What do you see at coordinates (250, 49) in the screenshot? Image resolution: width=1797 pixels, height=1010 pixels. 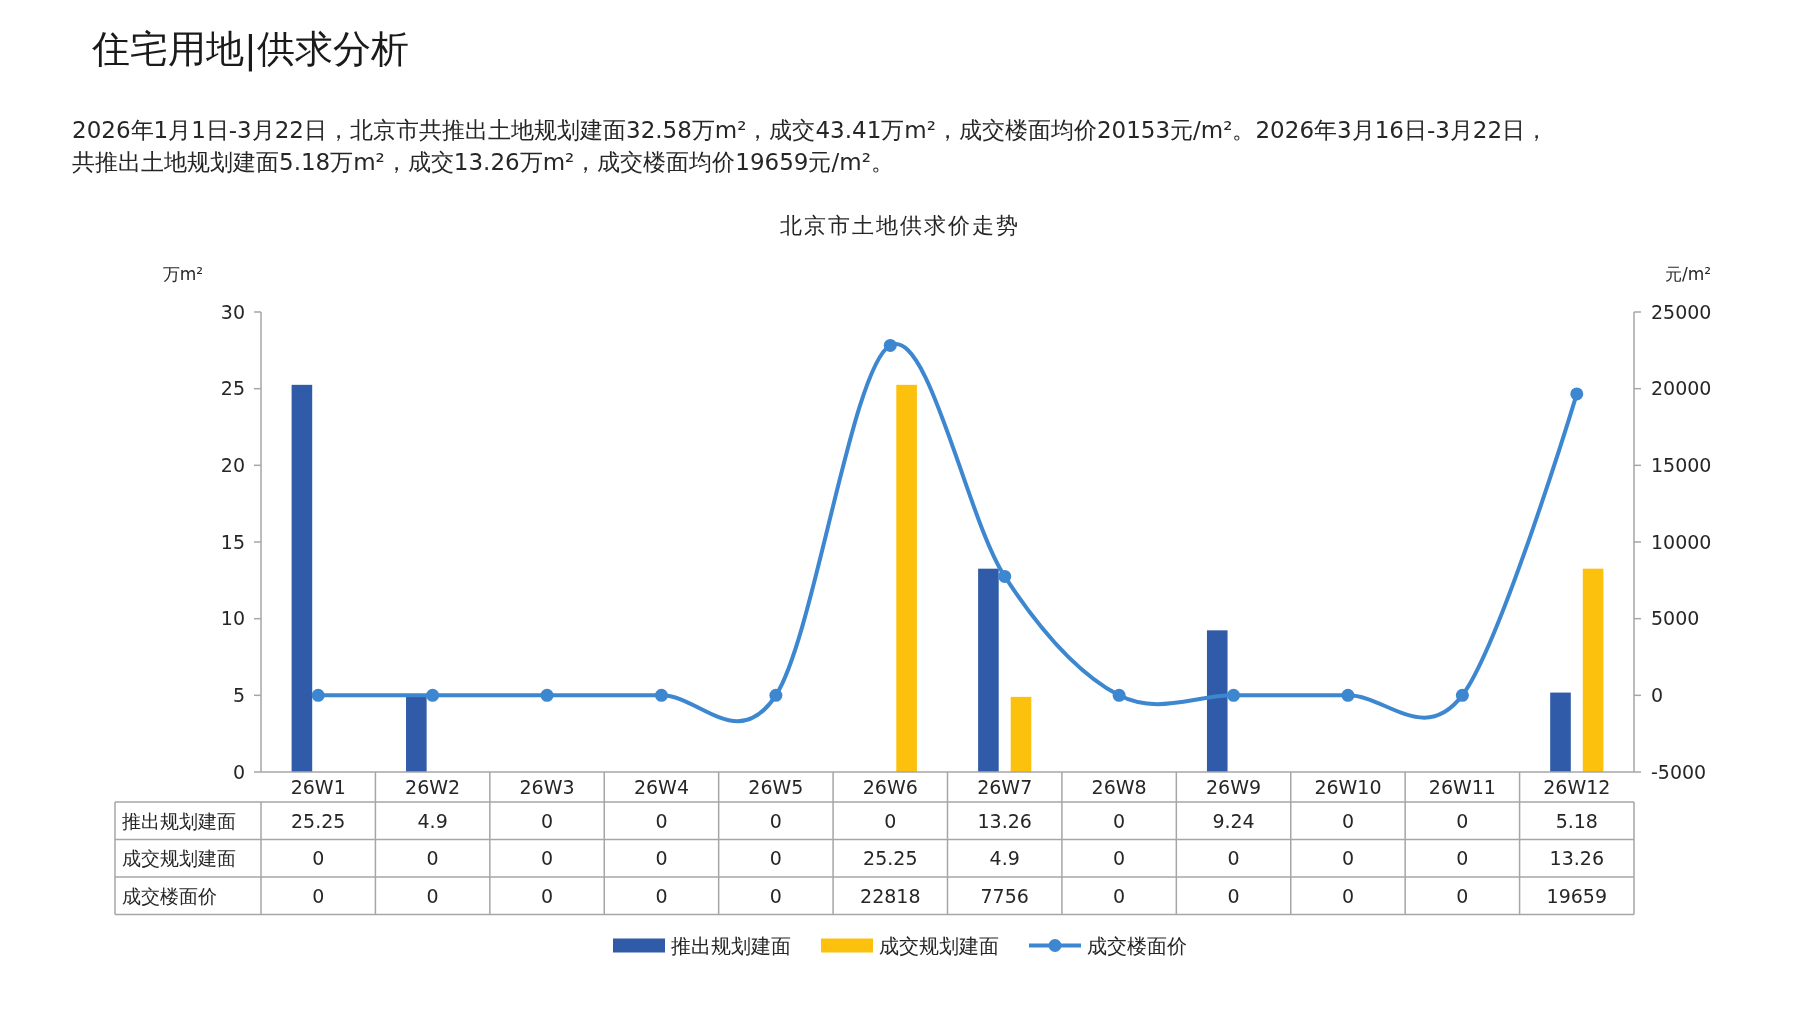 I see `text: 住宅用地|供求分析` at bounding box center [250, 49].